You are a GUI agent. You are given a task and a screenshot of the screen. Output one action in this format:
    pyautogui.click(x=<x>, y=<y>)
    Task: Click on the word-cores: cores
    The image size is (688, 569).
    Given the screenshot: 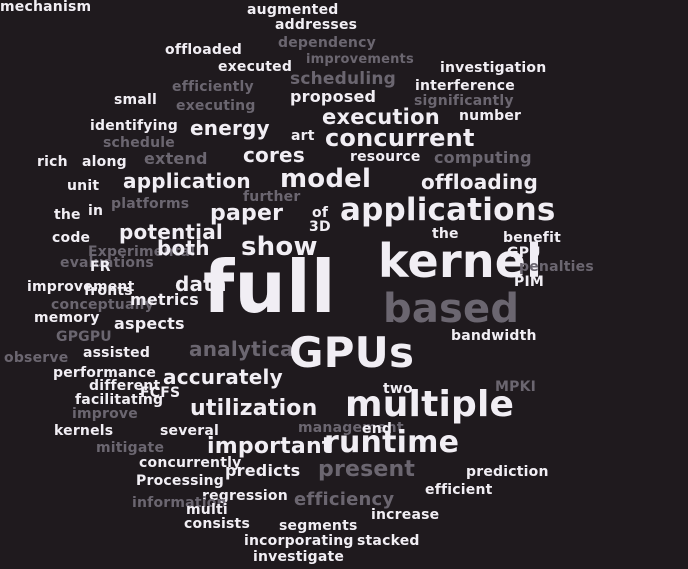 What is the action you would take?
    pyautogui.click(x=274, y=155)
    